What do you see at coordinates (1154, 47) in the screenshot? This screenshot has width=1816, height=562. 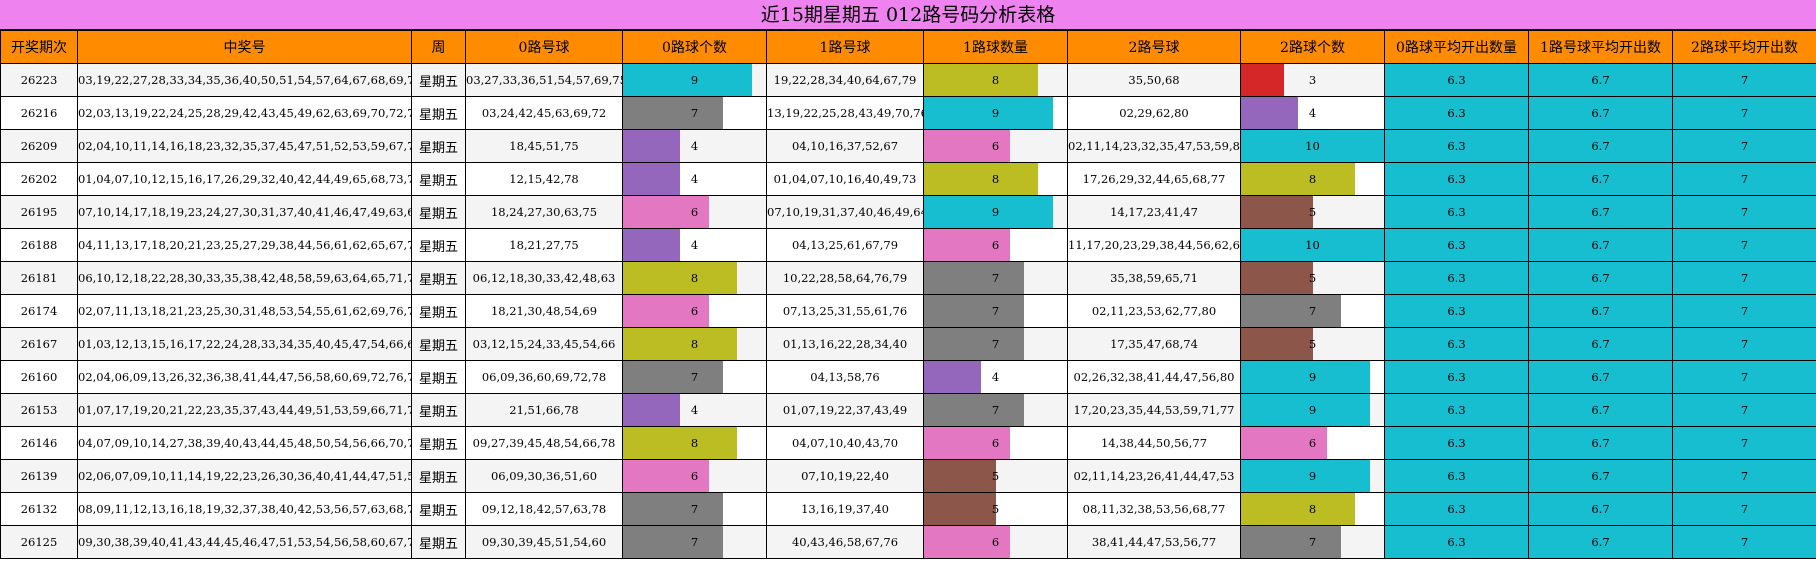 I see `header-route2-balls: 2路号球` at bounding box center [1154, 47].